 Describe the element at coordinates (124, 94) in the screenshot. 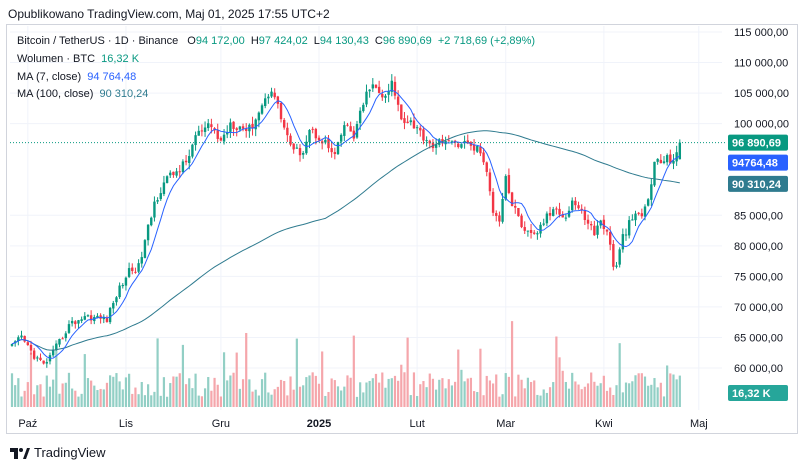

I see `ma100-value: 90 310,24` at that location.